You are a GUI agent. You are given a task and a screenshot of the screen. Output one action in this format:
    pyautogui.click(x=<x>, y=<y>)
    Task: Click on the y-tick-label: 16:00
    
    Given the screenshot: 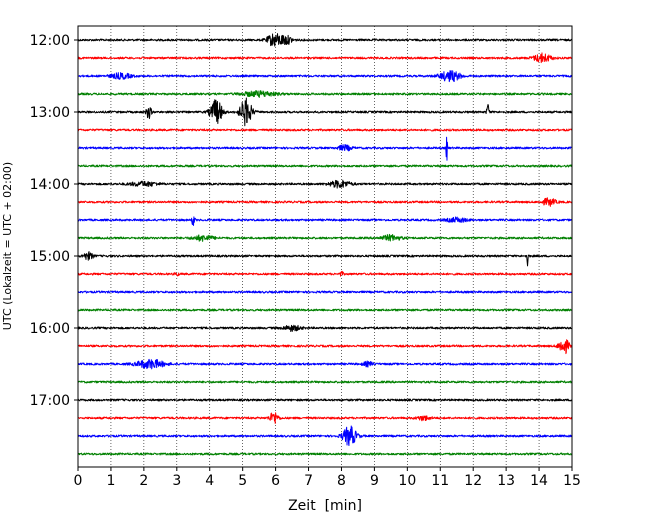 What is the action you would take?
    pyautogui.click(x=50, y=329)
    